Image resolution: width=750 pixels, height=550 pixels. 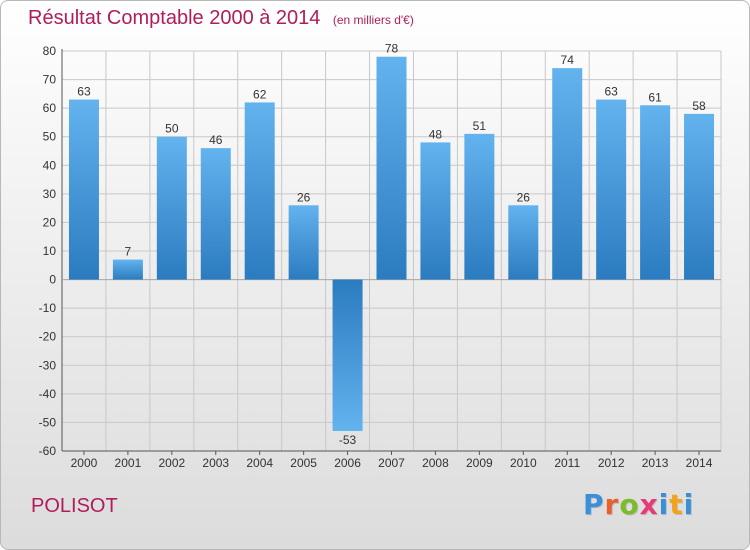 What do you see at coordinates (50, 222) in the screenshot?
I see `y-tick-label: 20` at bounding box center [50, 222].